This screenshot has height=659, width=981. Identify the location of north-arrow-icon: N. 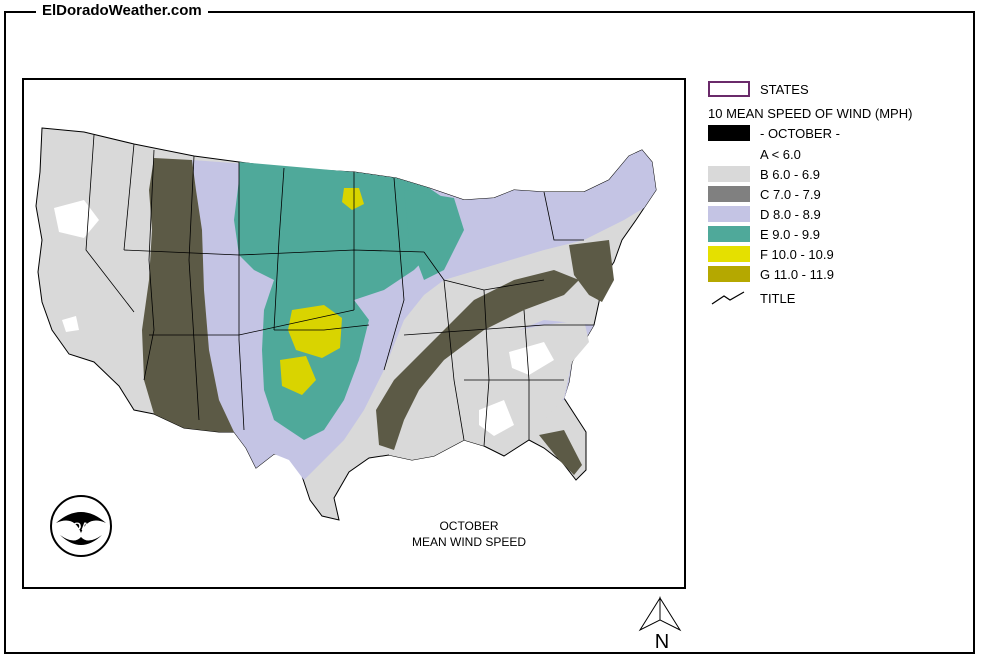
(660, 624).